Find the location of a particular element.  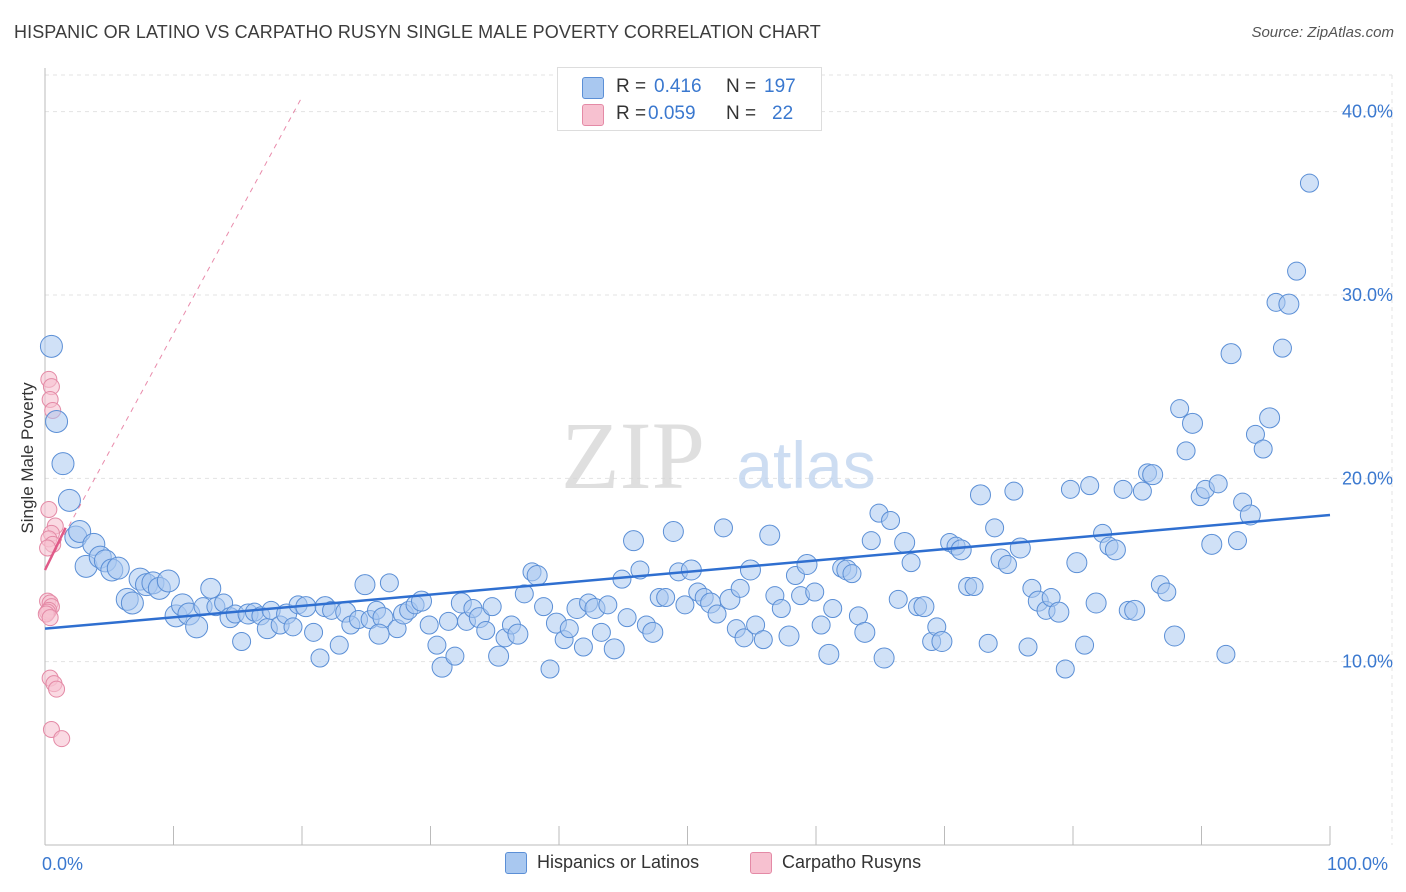

stats-box: R = 0.416 N = 197 R = 0.059 N = 22 is located at coordinates (689, 99).